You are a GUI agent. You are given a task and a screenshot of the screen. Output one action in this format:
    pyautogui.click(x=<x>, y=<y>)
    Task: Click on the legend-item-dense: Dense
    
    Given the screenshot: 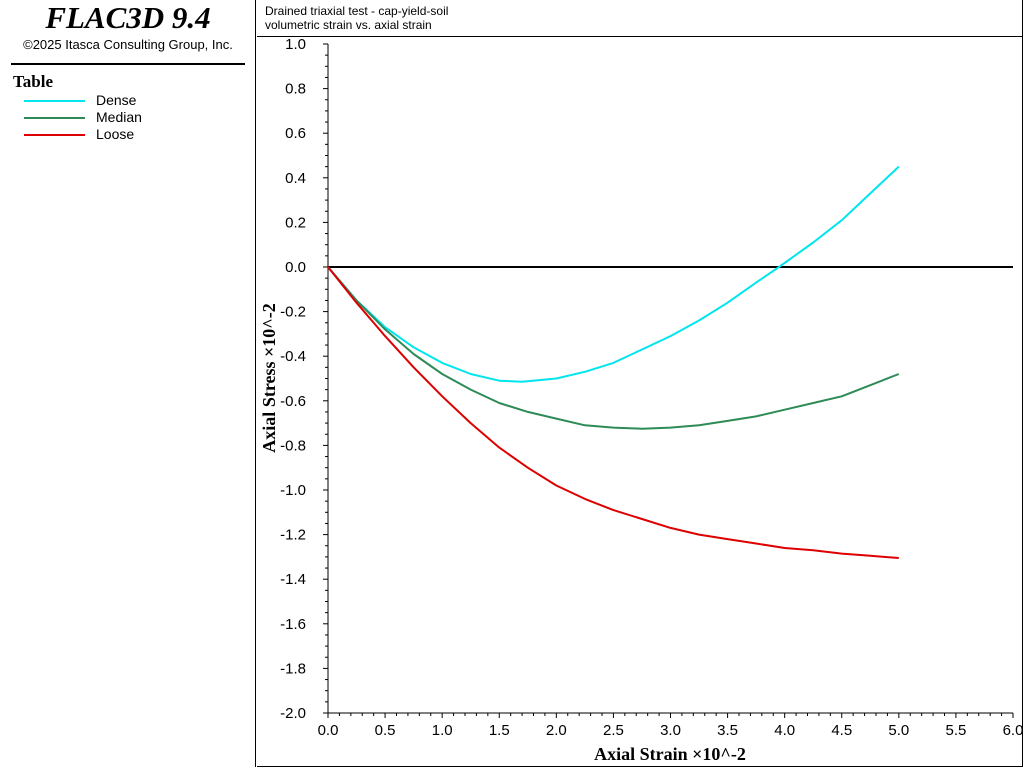 What is the action you would take?
    pyautogui.click(x=134, y=100)
    